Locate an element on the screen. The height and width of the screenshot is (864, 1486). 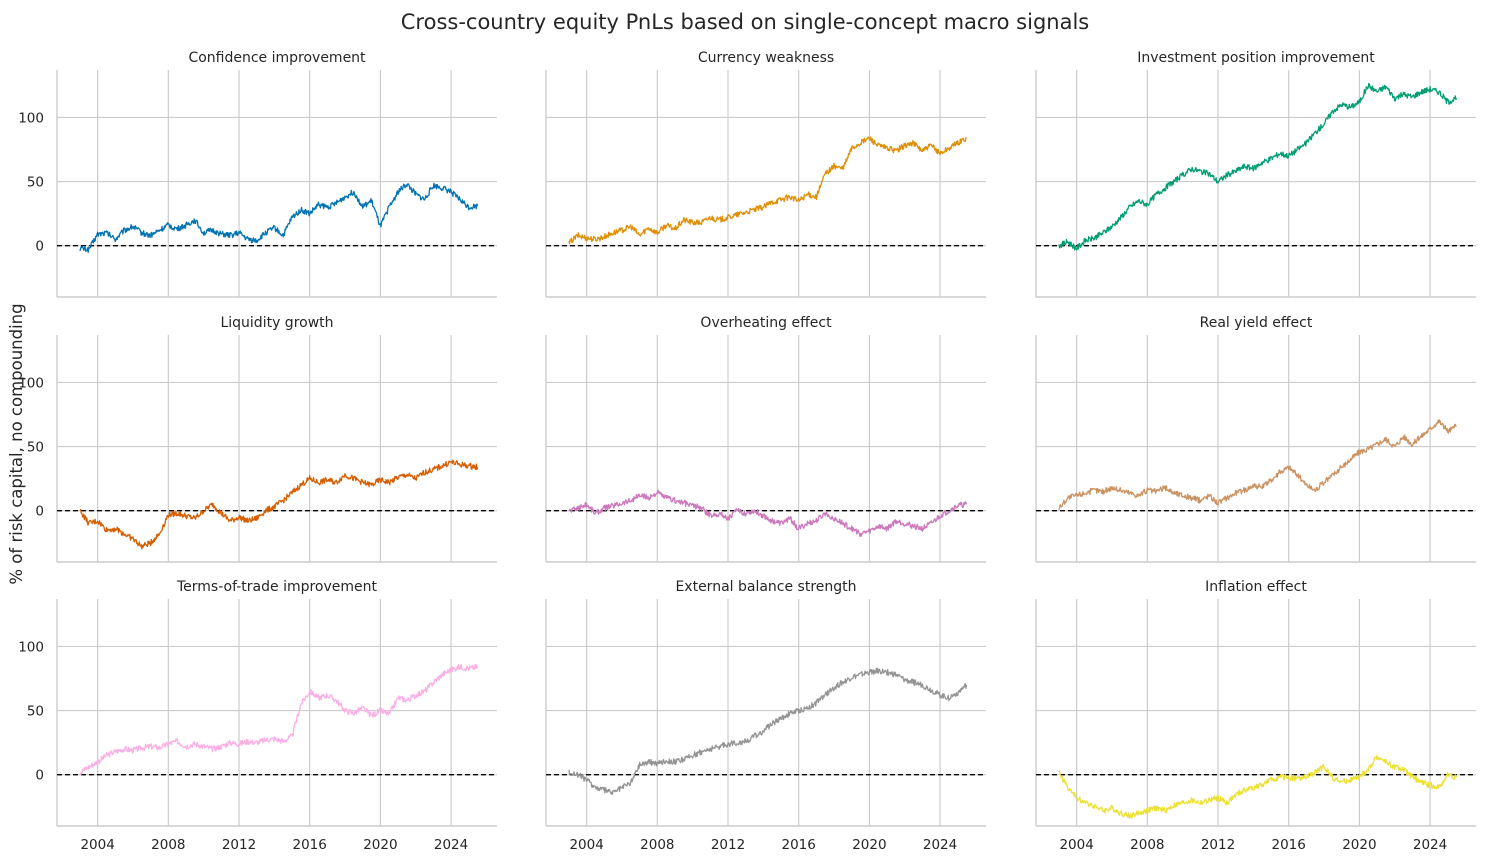
y-axis-label: % of risk capital, no compounding is located at coordinates (16, 443).